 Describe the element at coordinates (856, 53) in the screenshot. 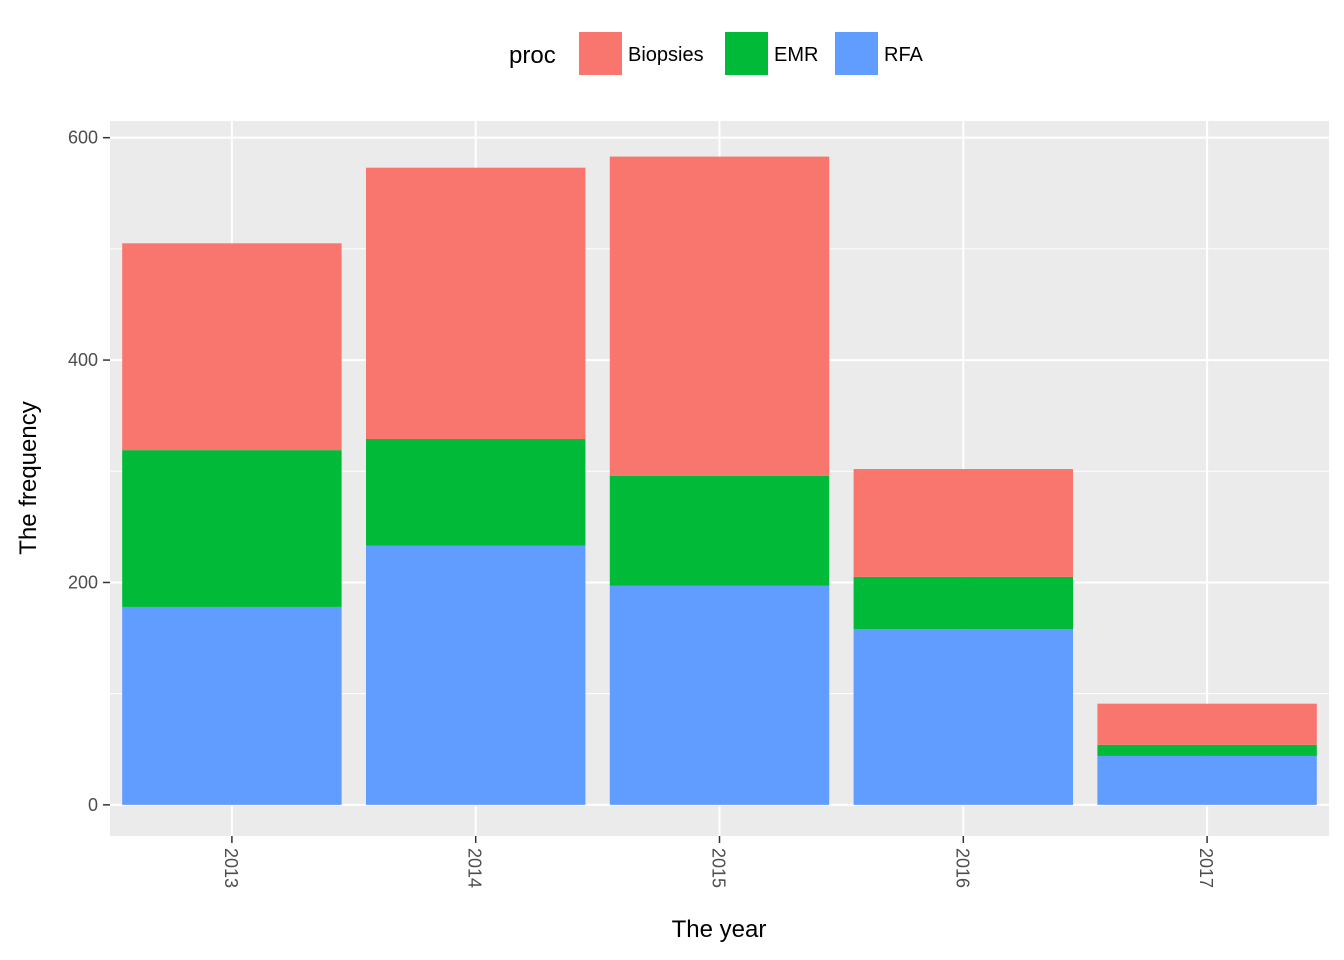

I see `legend-key-rfa` at that location.